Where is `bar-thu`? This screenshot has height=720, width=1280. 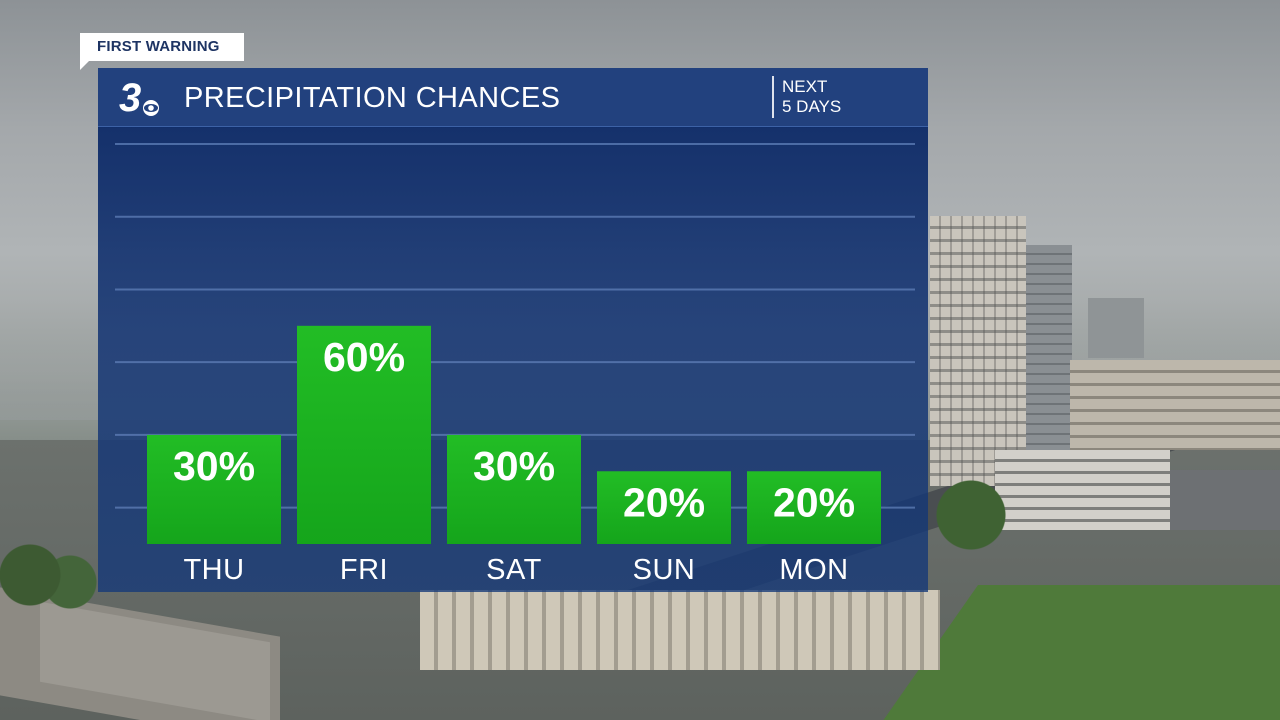 bar-thu is located at coordinates (214, 489).